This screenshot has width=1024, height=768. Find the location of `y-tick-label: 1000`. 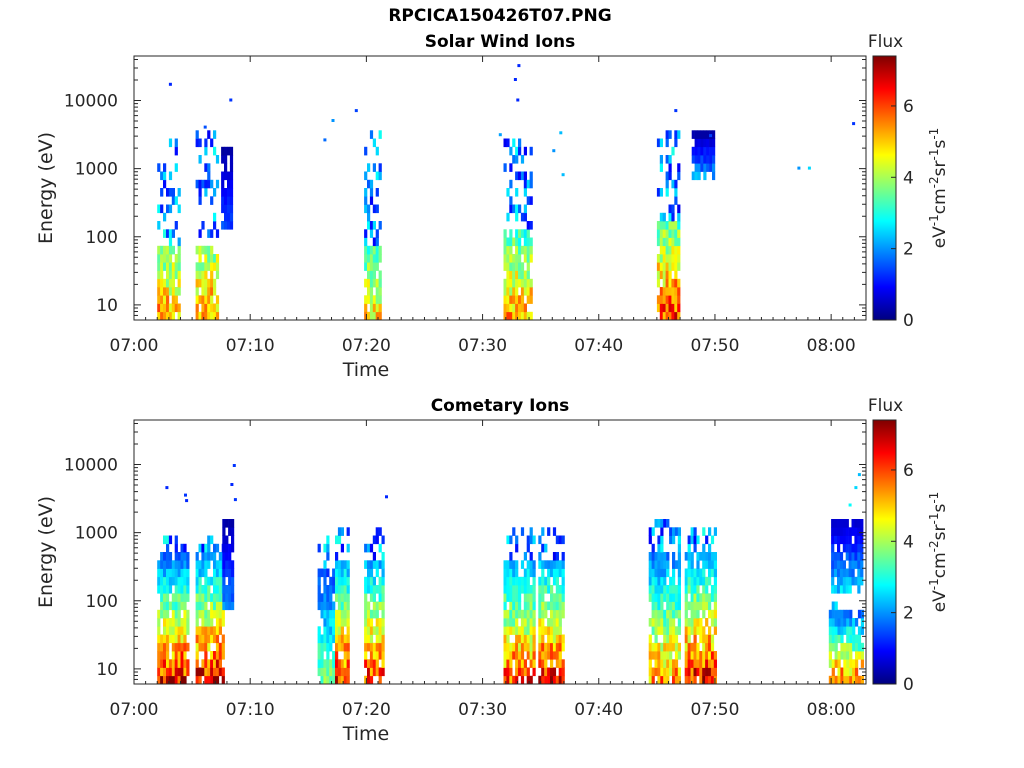

y-tick-label: 1000 is located at coordinates (96, 534).